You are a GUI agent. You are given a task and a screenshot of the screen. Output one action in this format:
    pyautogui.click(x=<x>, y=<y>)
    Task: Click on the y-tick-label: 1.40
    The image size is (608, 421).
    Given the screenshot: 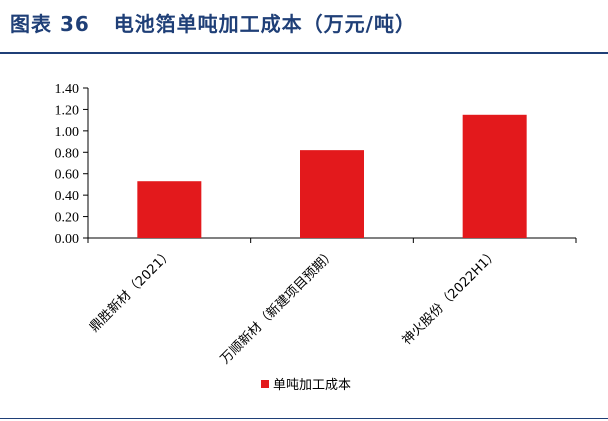 What is the action you would take?
    pyautogui.click(x=67, y=89)
    